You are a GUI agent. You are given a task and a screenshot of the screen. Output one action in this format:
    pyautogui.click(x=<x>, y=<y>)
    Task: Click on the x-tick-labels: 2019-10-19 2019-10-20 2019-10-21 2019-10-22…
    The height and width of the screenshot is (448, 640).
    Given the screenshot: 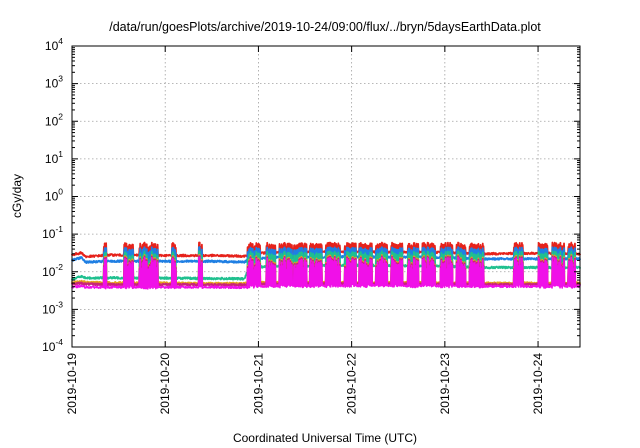 What is the action you would take?
    pyautogui.click(x=305, y=384)
    